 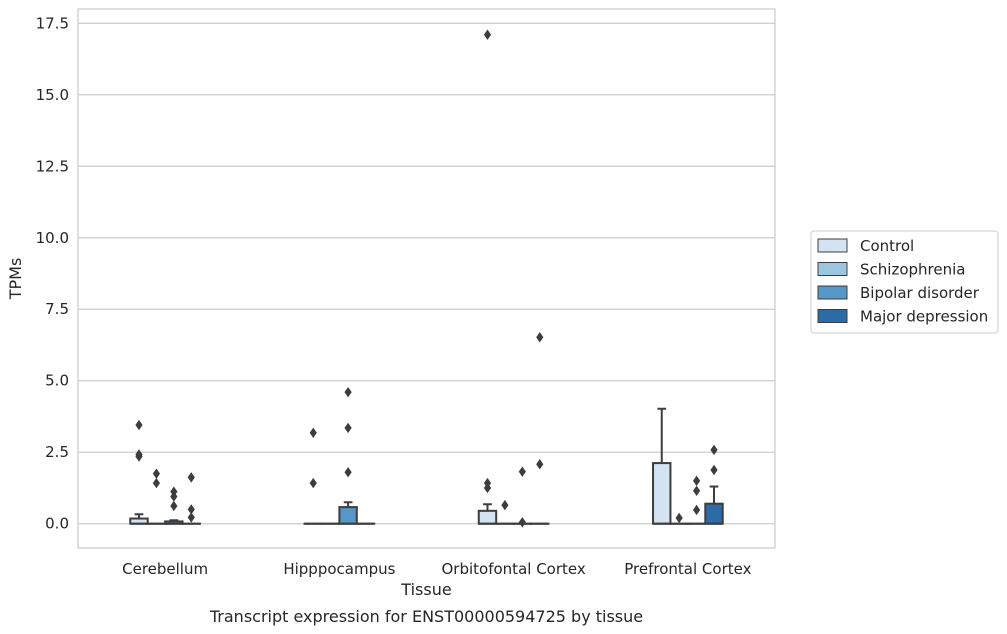 What do you see at coordinates (57, 452) in the screenshot?
I see `y-tick-label: 2.5` at bounding box center [57, 452].